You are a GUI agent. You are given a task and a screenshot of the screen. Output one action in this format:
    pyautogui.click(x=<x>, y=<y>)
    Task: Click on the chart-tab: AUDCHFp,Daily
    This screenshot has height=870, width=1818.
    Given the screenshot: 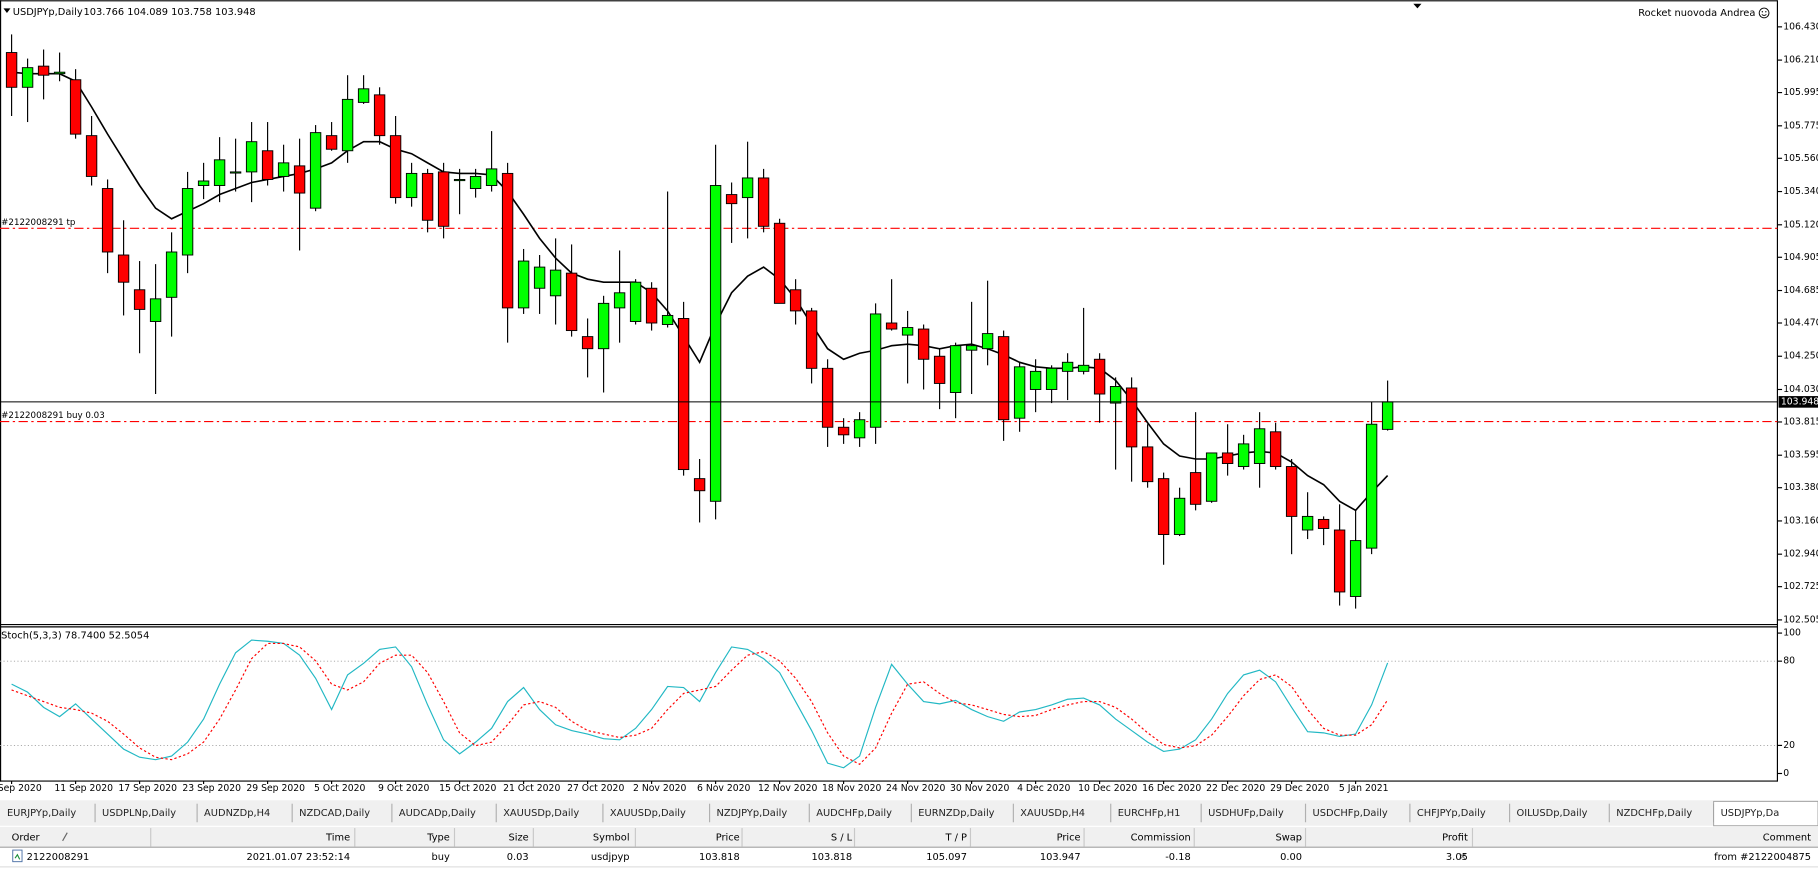 What is the action you would take?
    pyautogui.click(x=854, y=813)
    